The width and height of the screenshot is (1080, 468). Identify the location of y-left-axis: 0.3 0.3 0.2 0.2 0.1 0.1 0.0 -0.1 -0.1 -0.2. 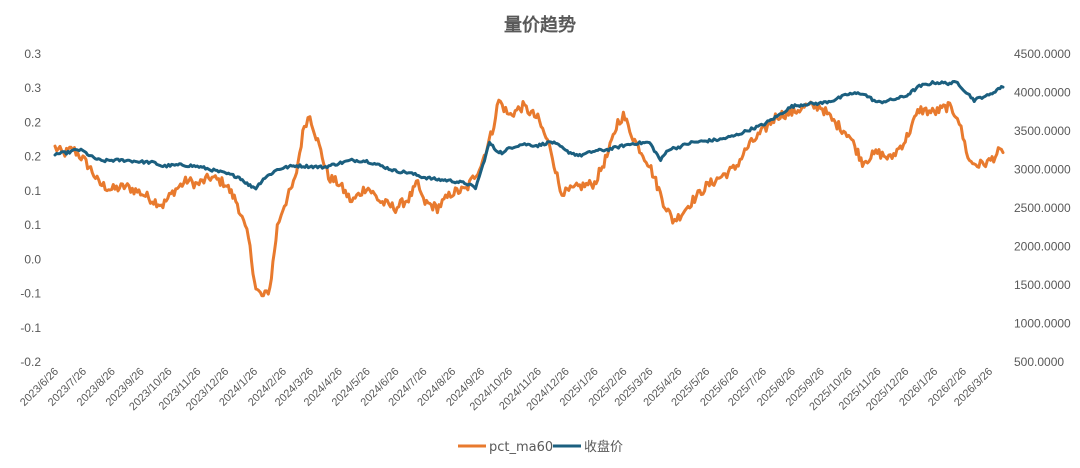
(30, 208).